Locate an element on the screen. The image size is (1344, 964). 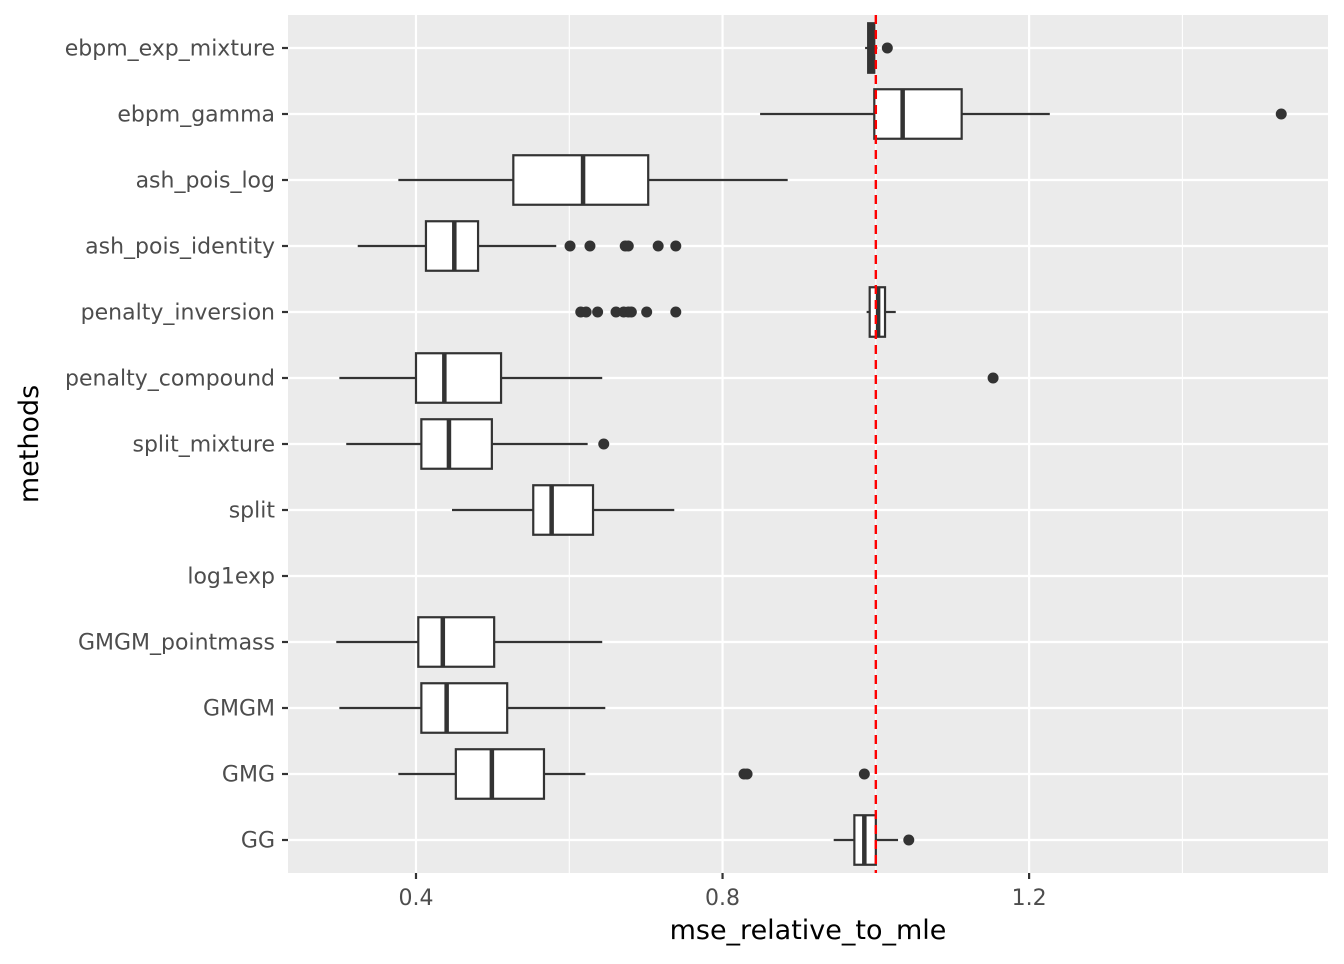
y-tick-label: GMGM_pointmass is located at coordinates (176, 643).